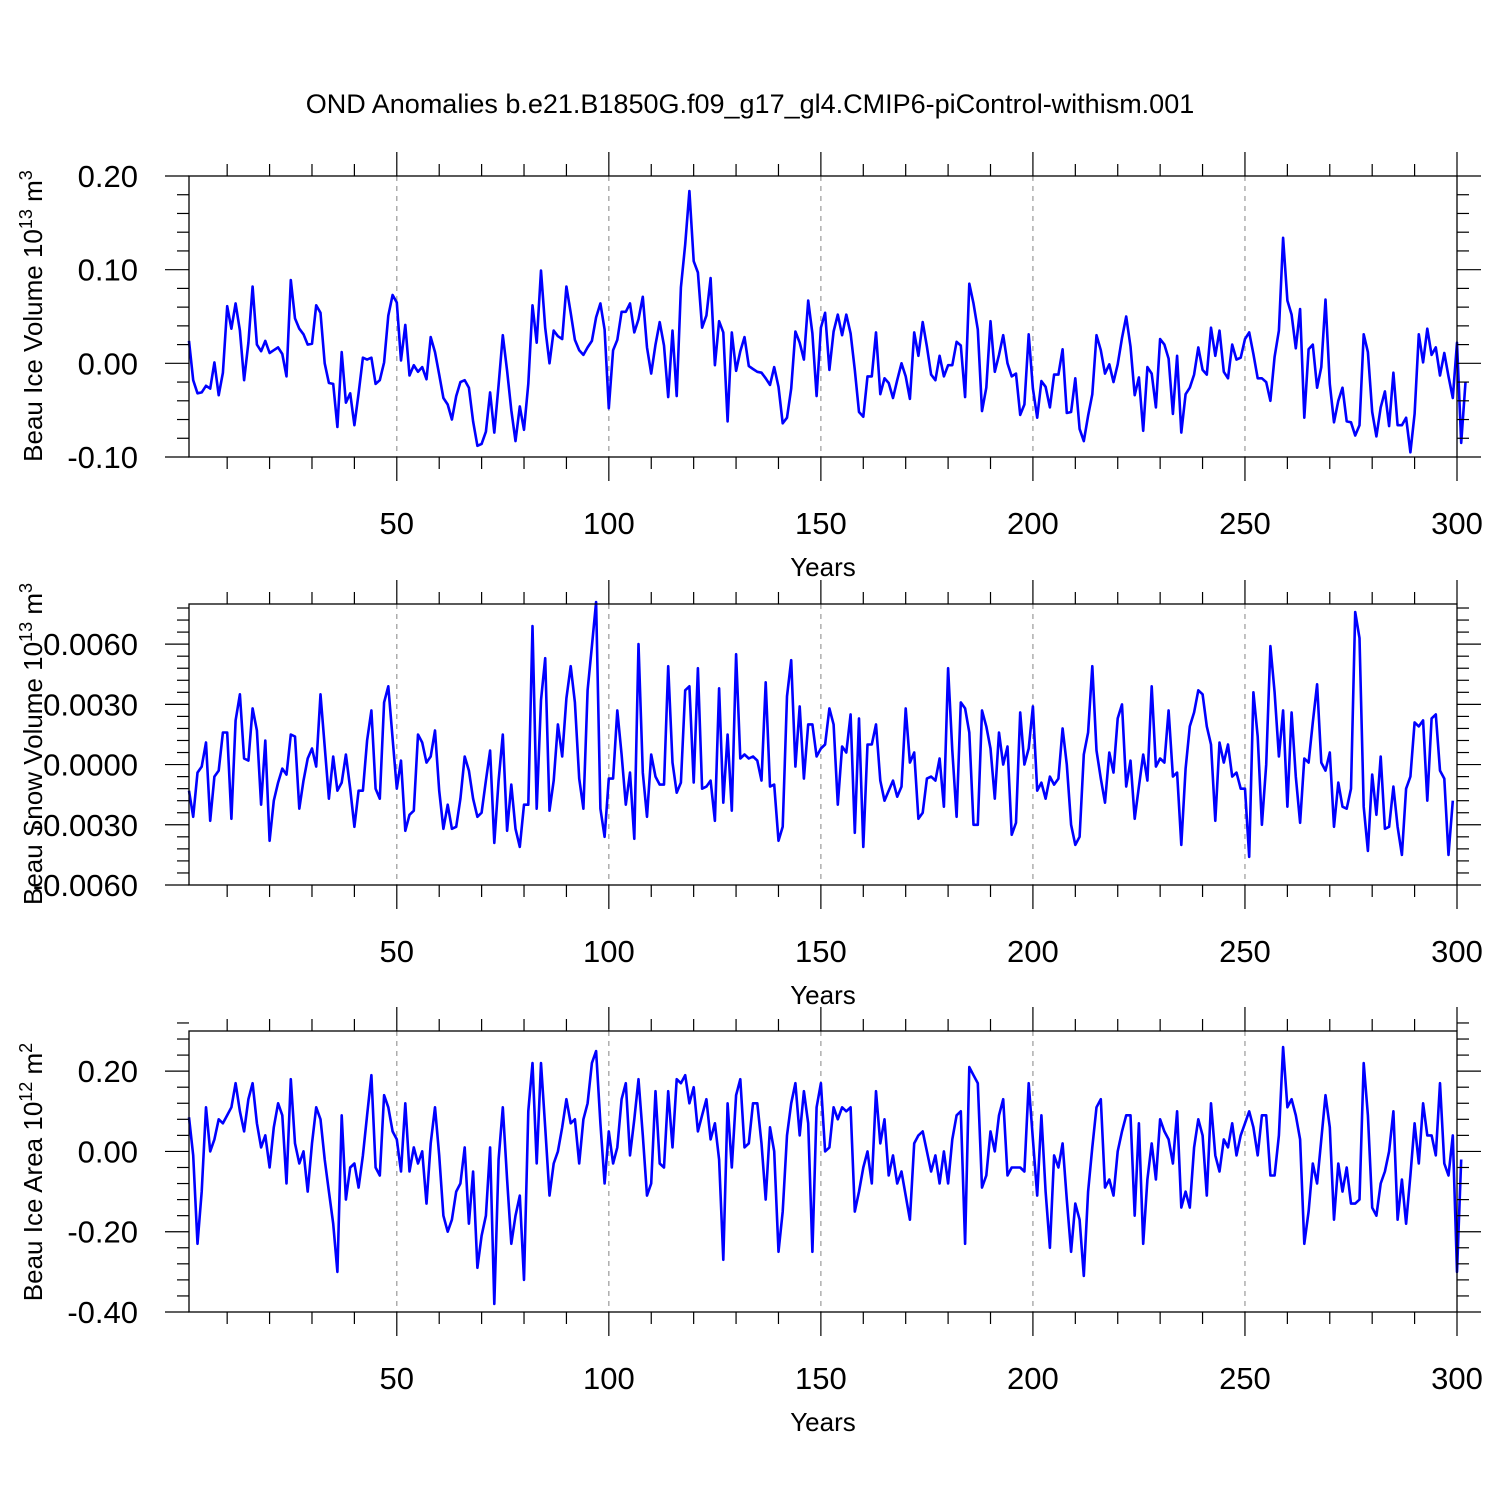 The image size is (1500, 1500). What do you see at coordinates (823, 995) in the screenshot?
I see `panel-snow-volume-xlabel: Years` at bounding box center [823, 995].